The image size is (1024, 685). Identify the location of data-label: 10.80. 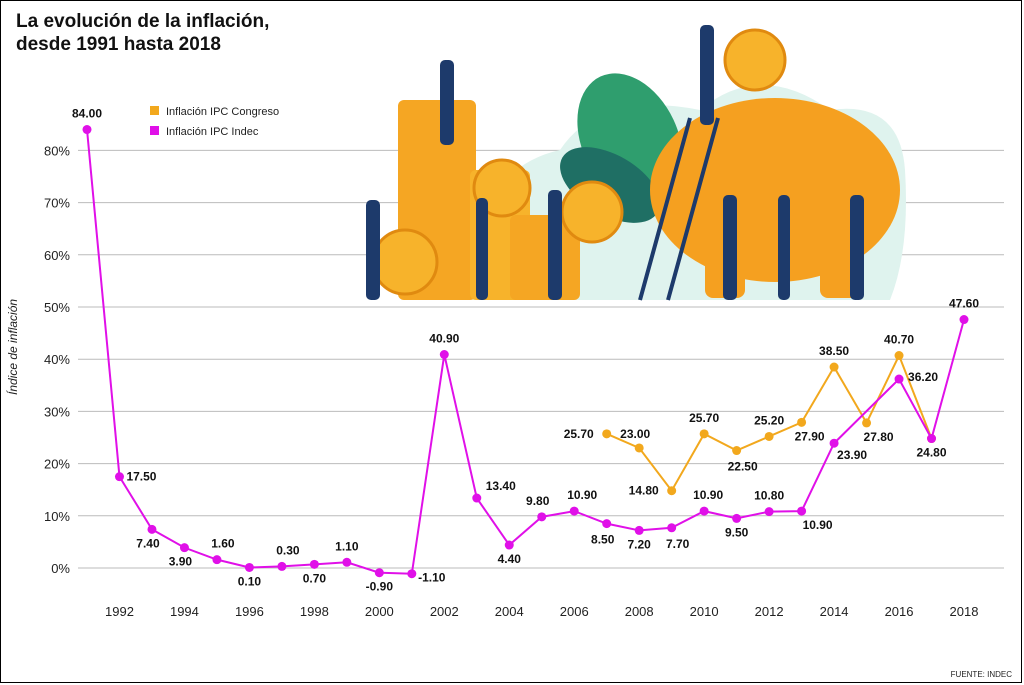
(769, 496).